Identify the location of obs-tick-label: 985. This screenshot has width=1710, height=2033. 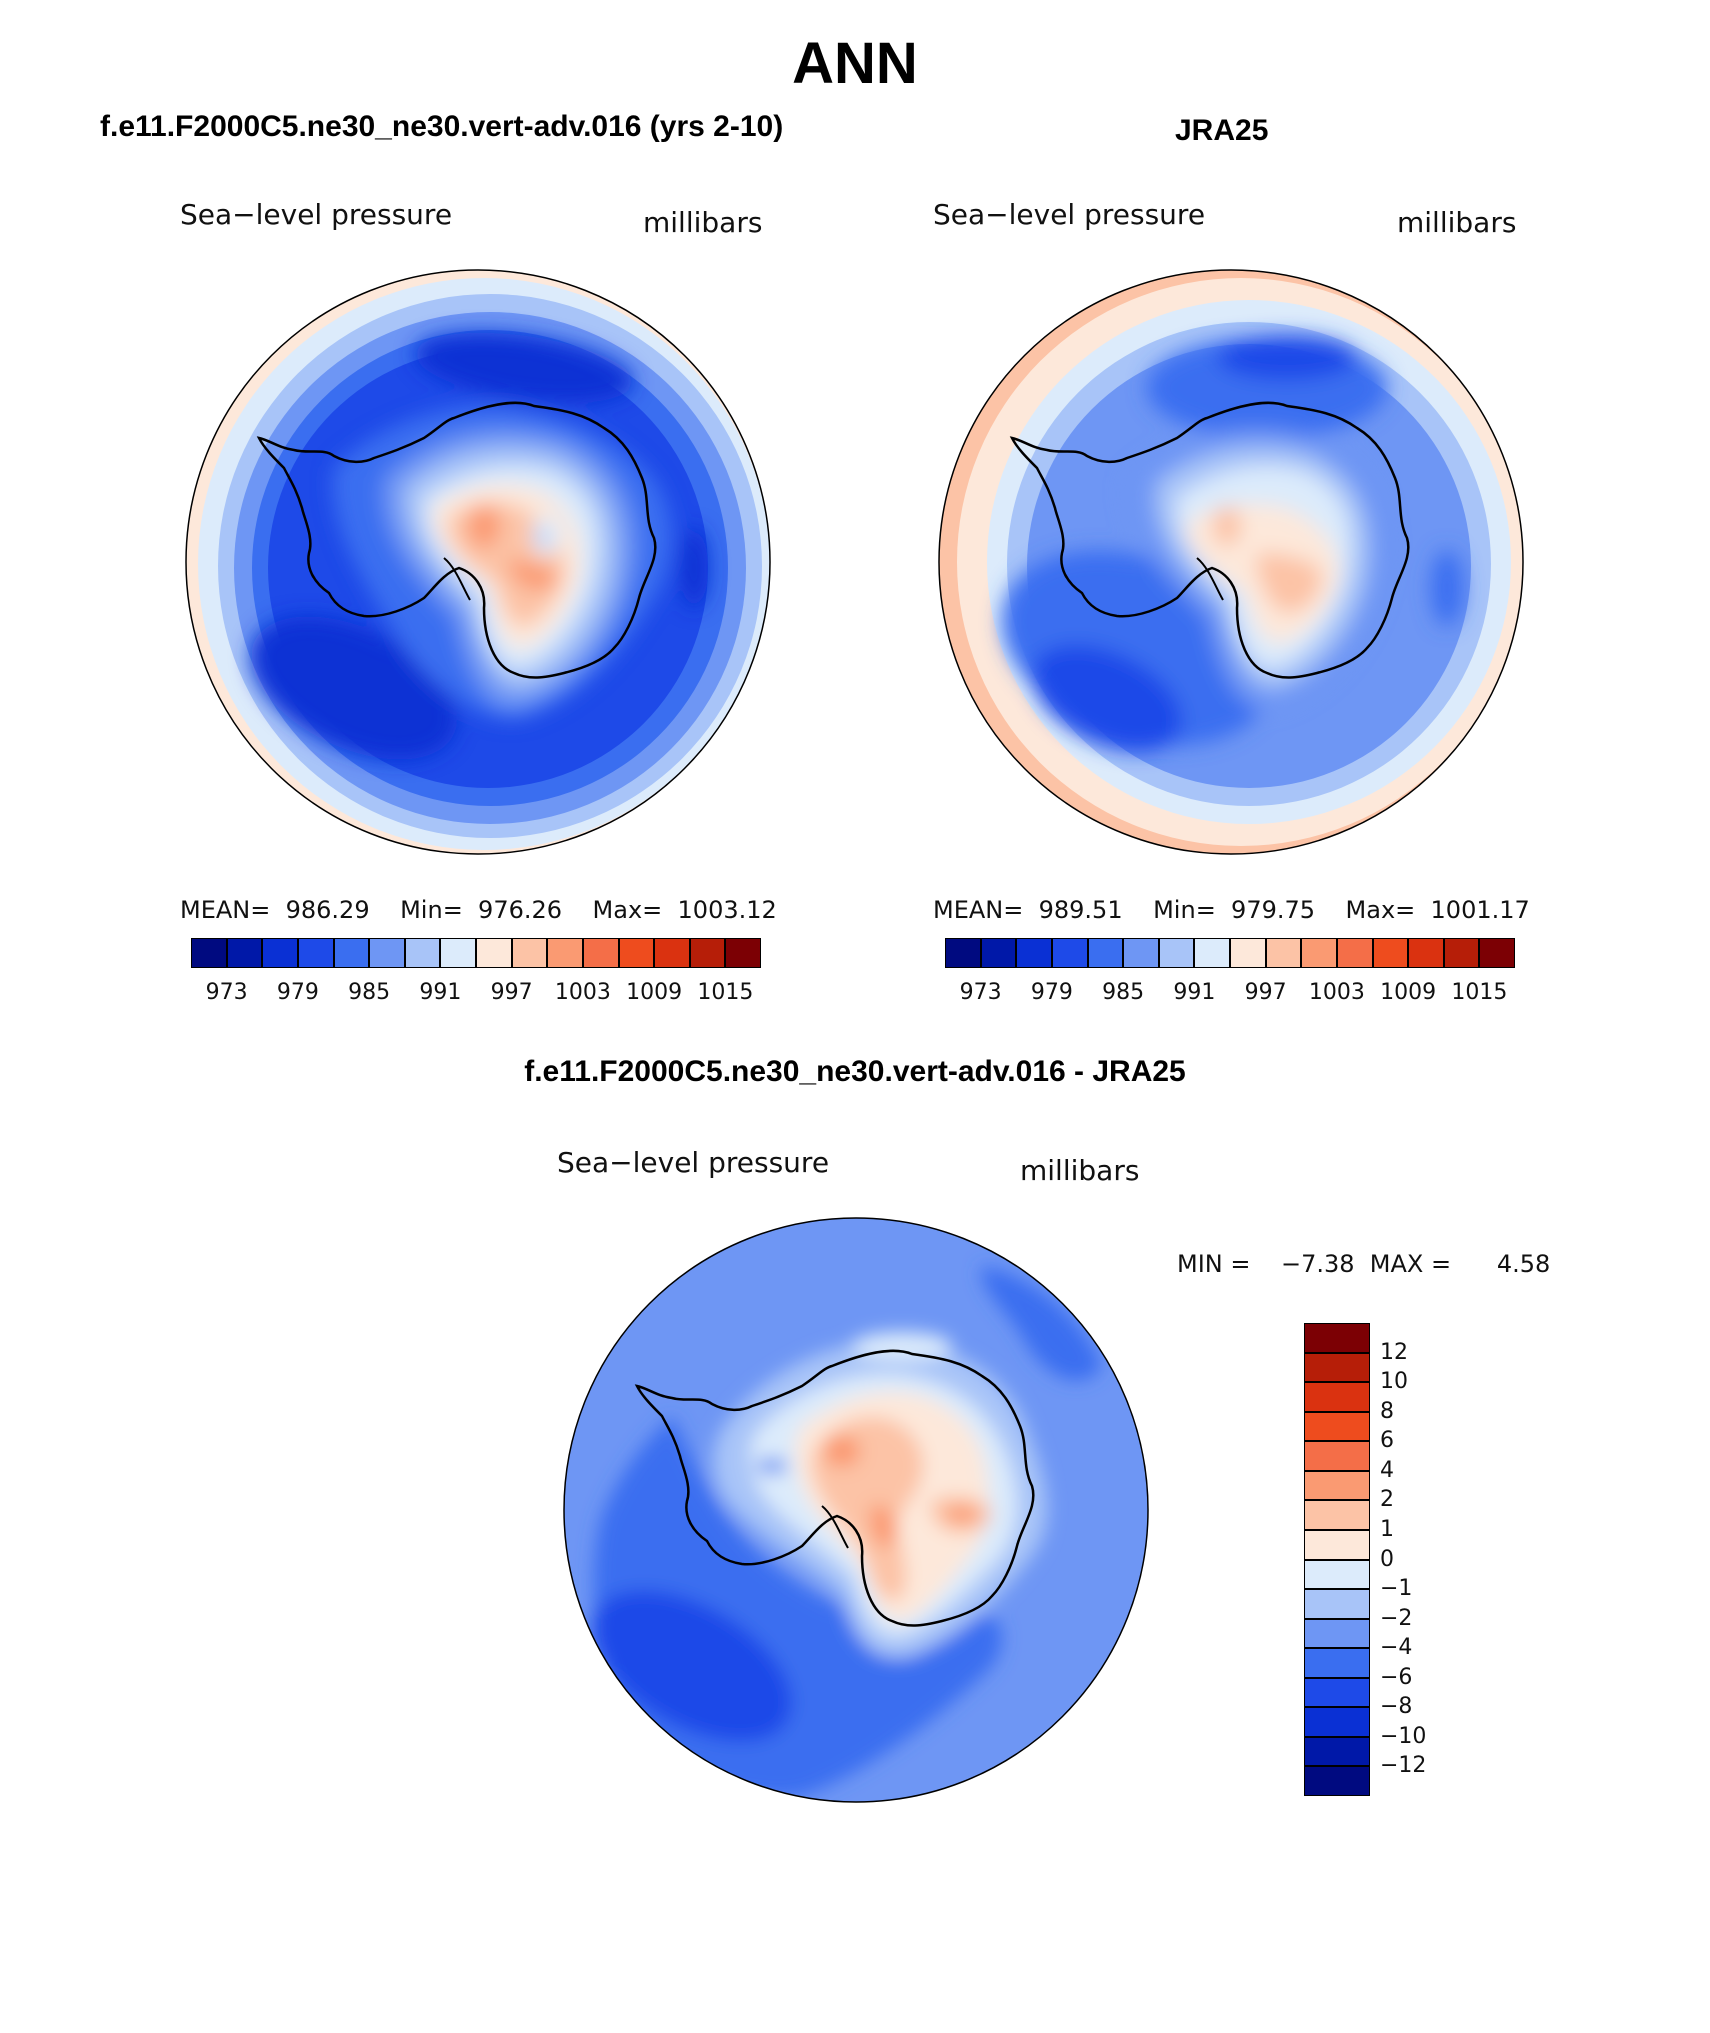
(1123, 992).